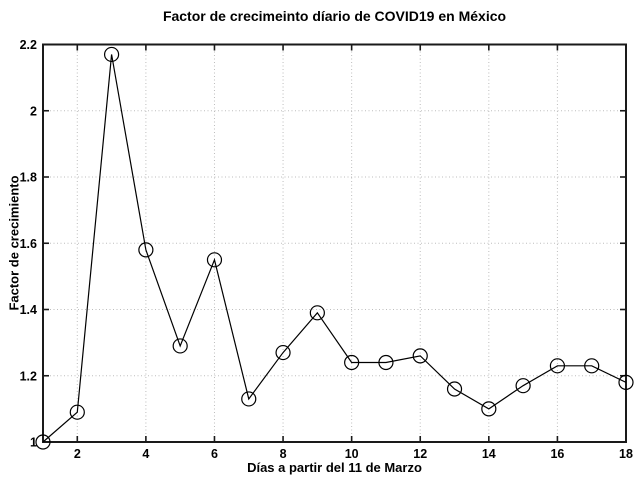 This screenshot has height=480, width=640. I want to click on x-tick-label: 2, so click(77, 454).